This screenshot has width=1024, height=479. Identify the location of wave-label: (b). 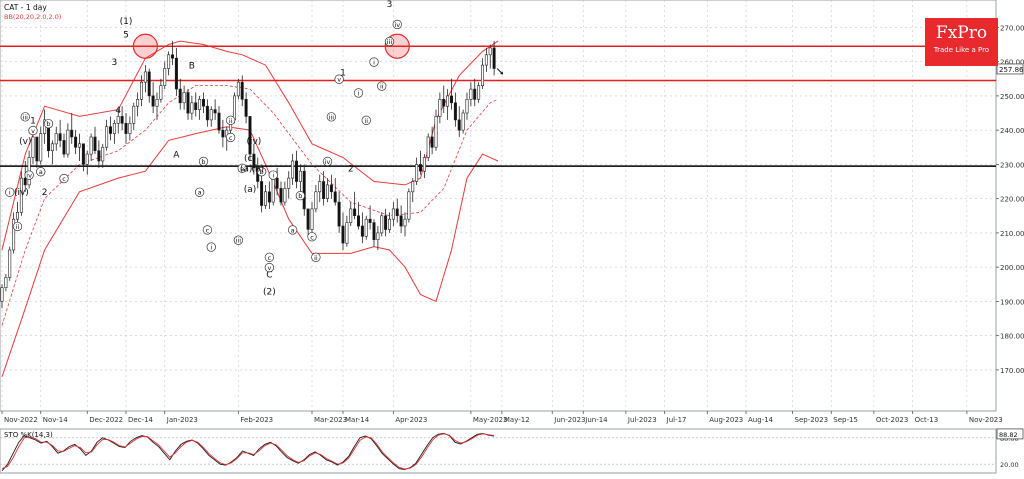
(257, 169).